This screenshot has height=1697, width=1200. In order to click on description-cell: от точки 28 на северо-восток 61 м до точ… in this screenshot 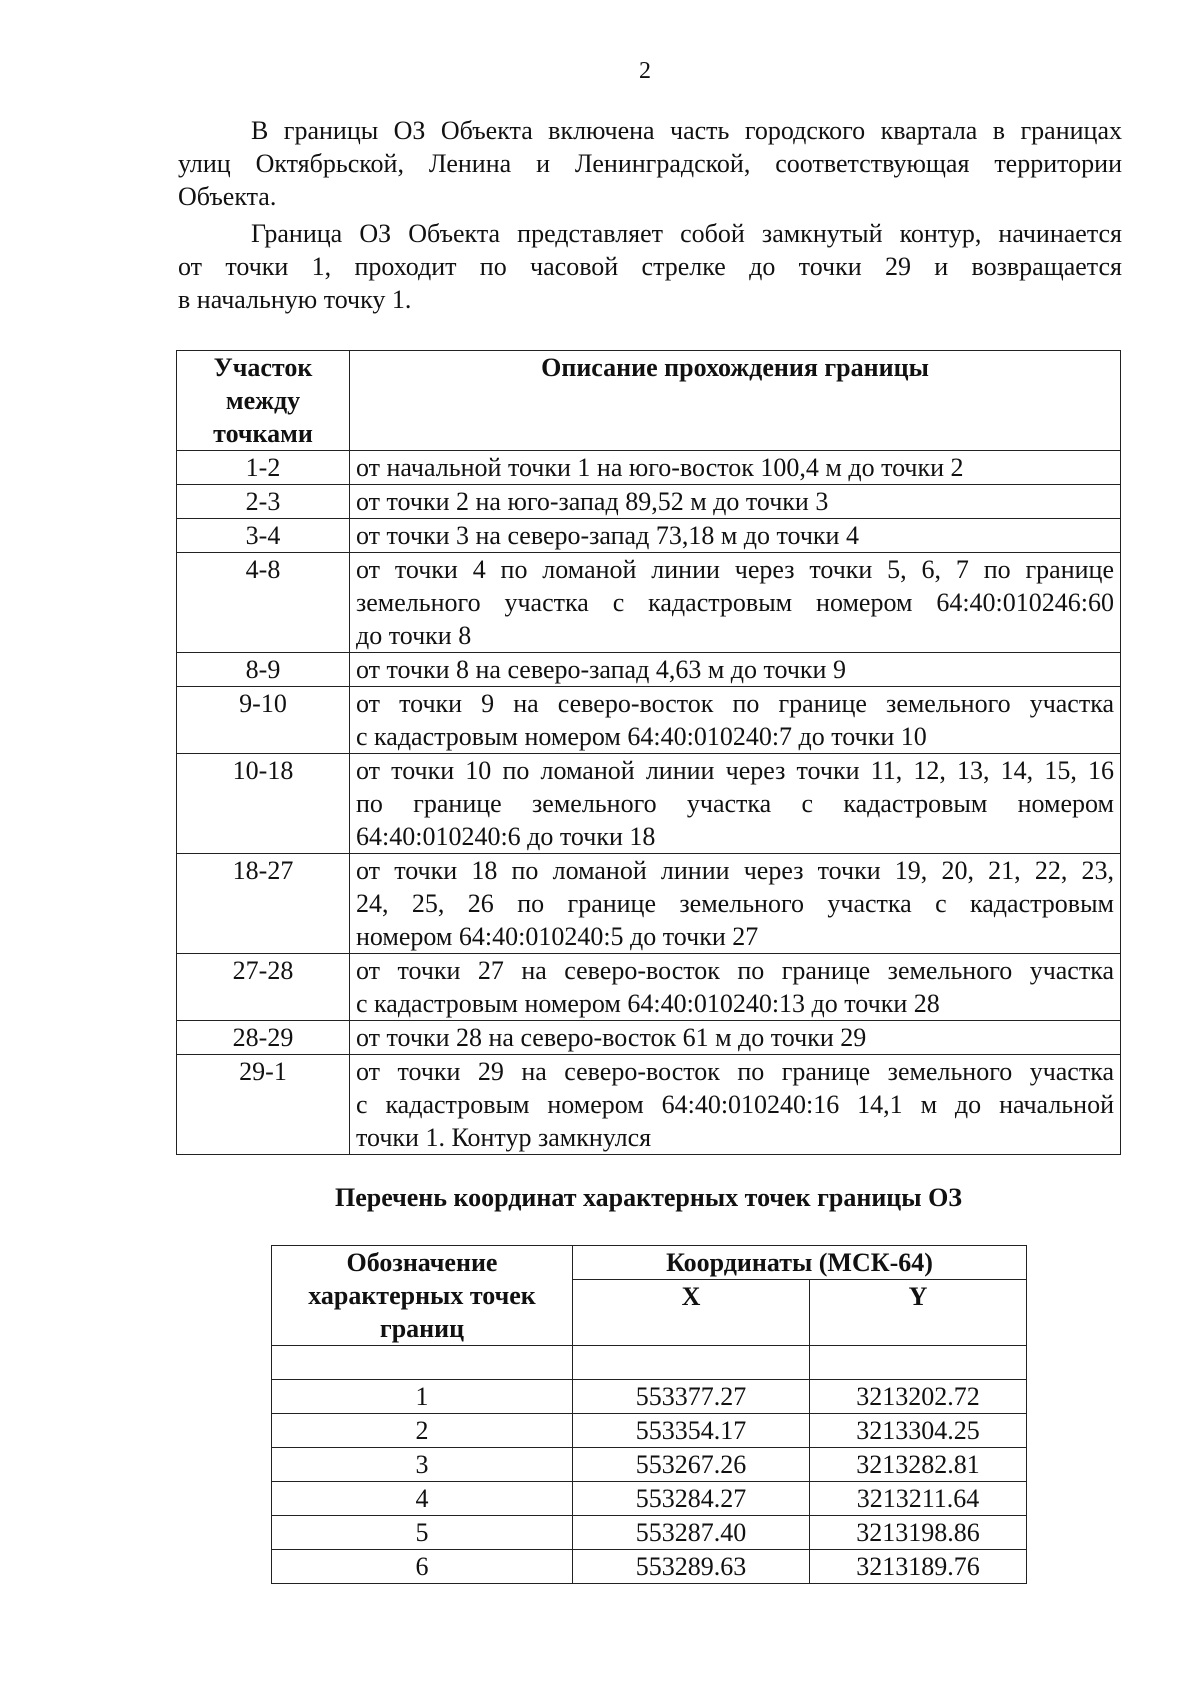, I will do `click(735, 1037)`.